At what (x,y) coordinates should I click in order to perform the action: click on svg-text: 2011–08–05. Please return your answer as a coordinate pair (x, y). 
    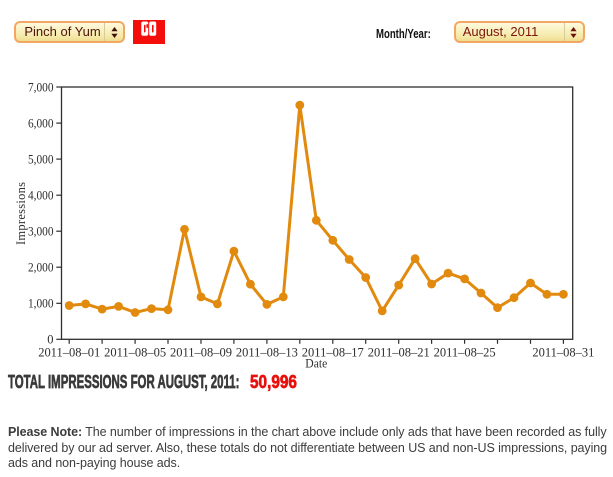
    Looking at the image, I should click on (135, 352).